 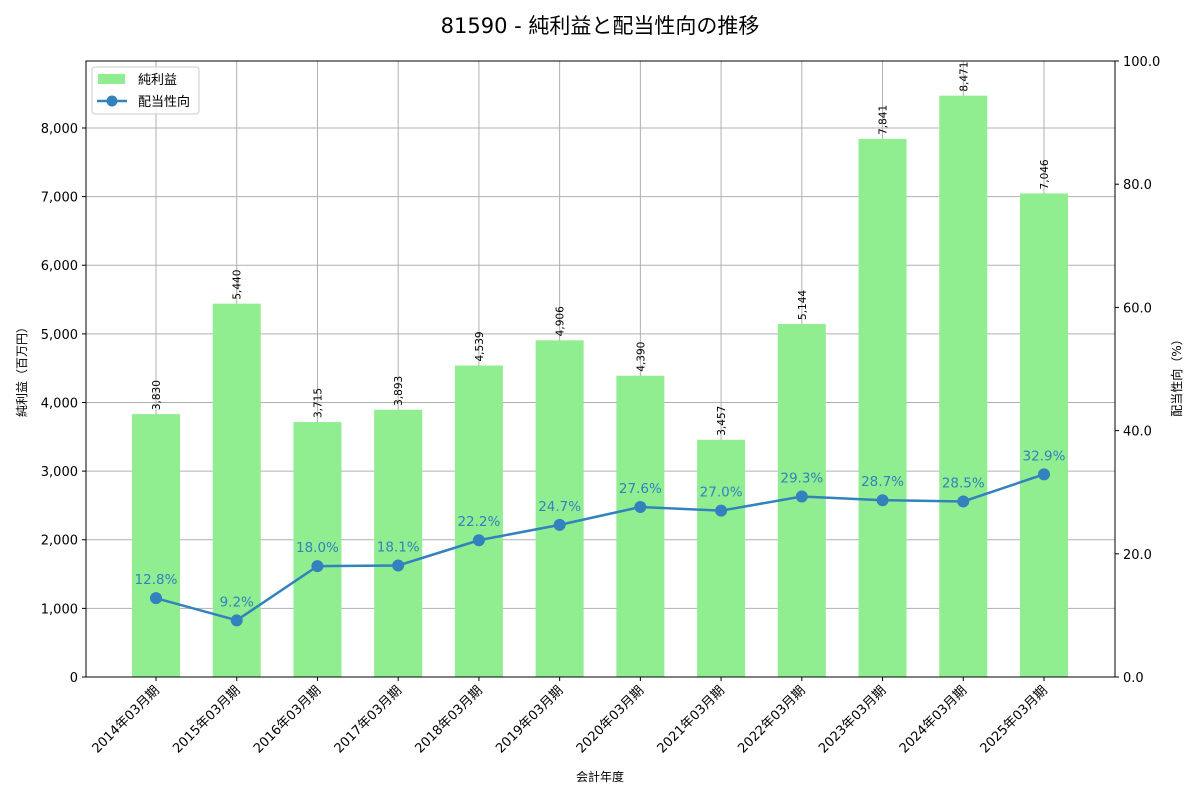 What do you see at coordinates (480, 346) in the screenshot?
I see `bar-value-label: 4,539` at bounding box center [480, 346].